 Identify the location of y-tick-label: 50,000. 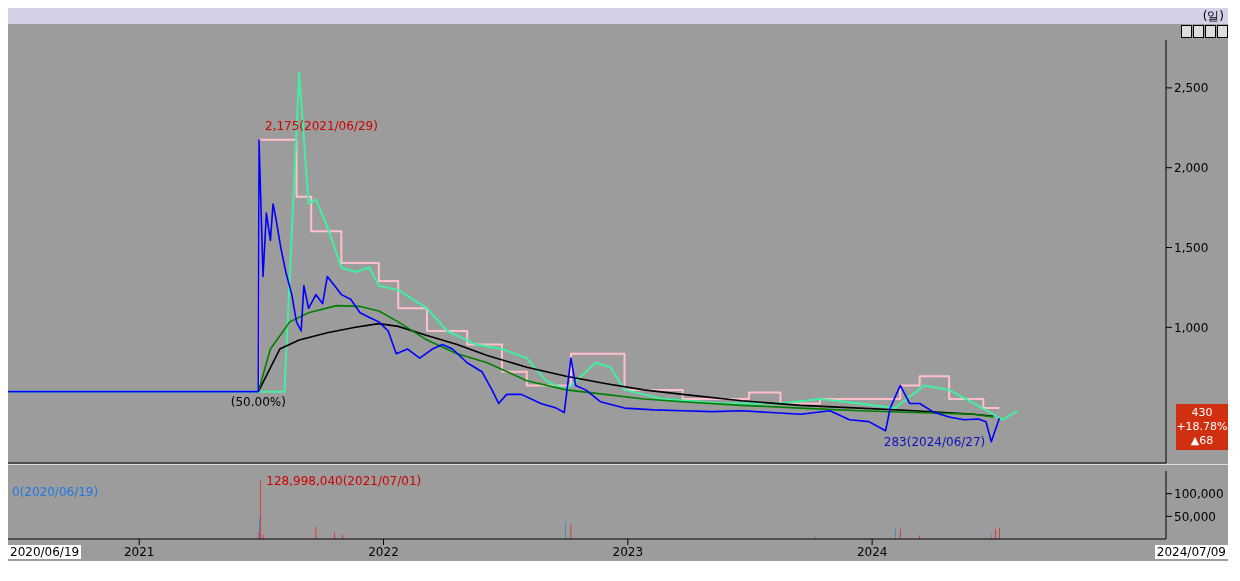
(1195, 516).